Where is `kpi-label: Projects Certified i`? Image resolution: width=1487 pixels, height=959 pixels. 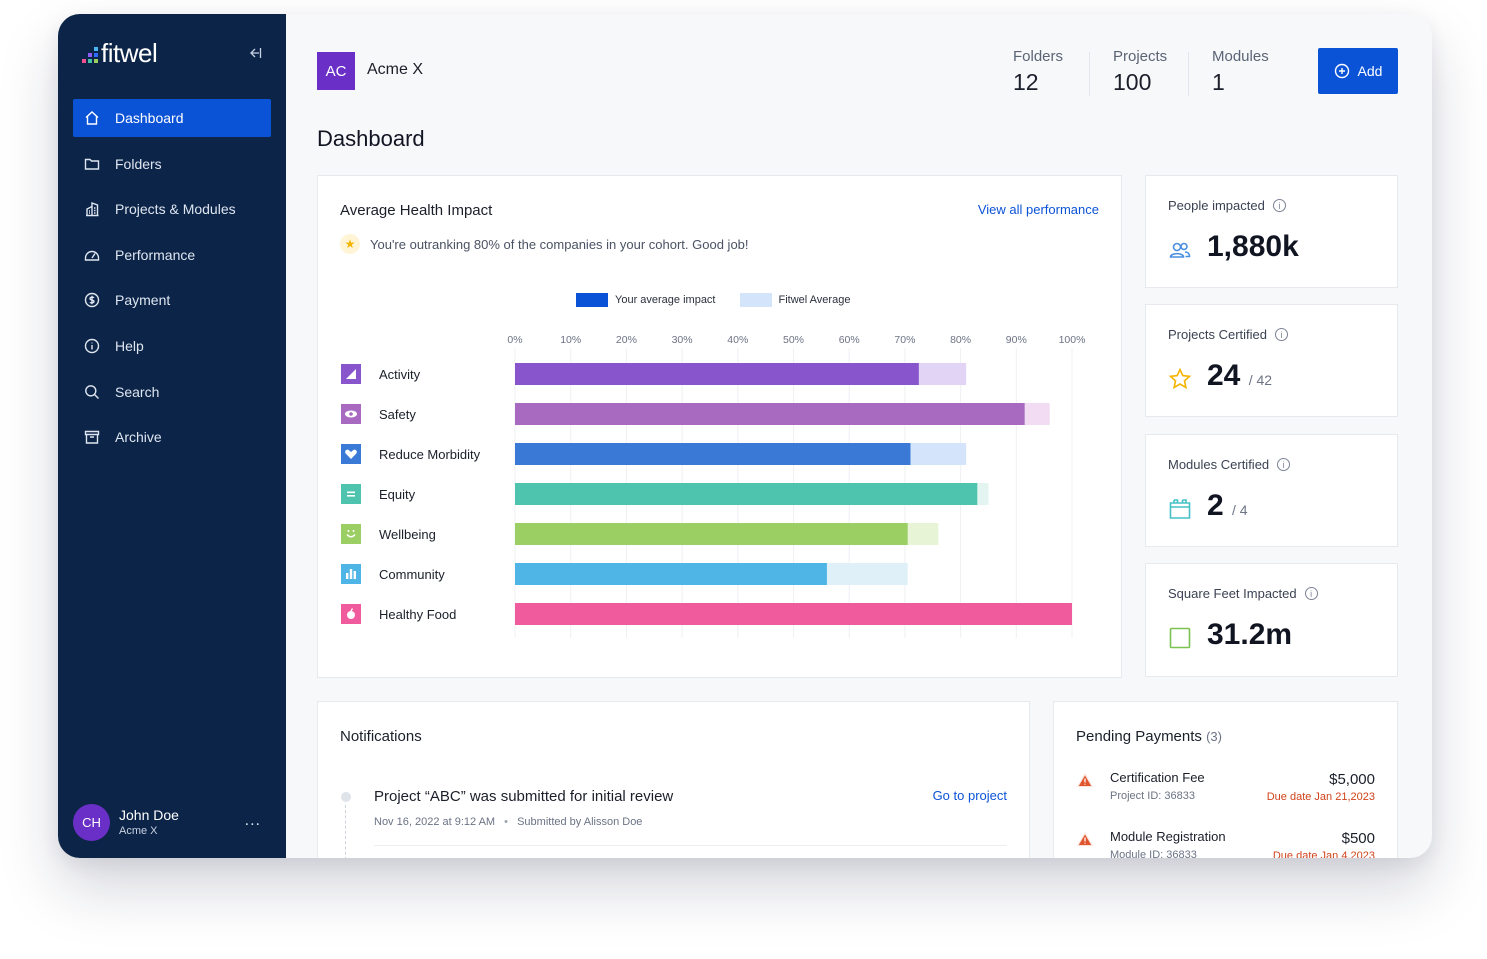 kpi-label: Projects Certified i is located at coordinates (1228, 334).